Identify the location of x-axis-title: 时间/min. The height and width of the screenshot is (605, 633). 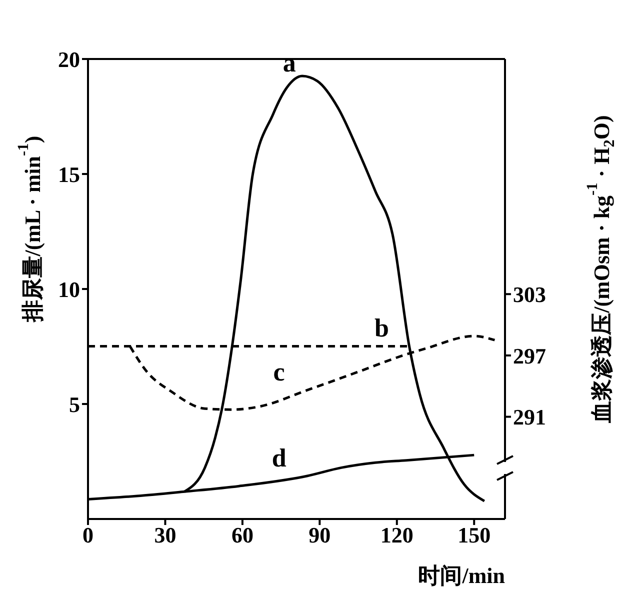
(461, 575).